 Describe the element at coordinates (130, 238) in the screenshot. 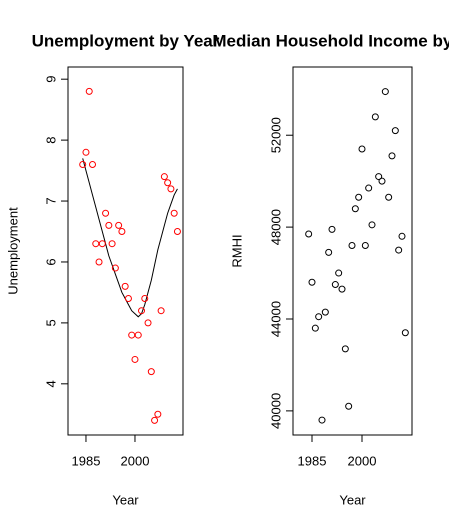

I see `trend-line` at that location.